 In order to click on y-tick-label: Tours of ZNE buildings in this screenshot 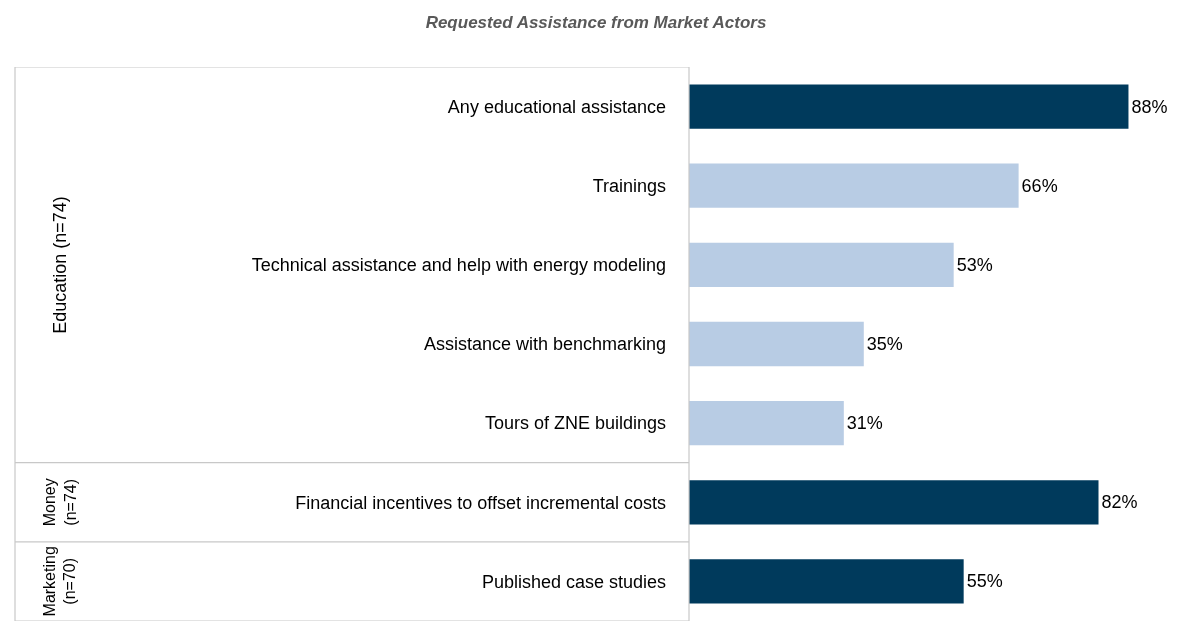, I will do `click(575, 423)`.